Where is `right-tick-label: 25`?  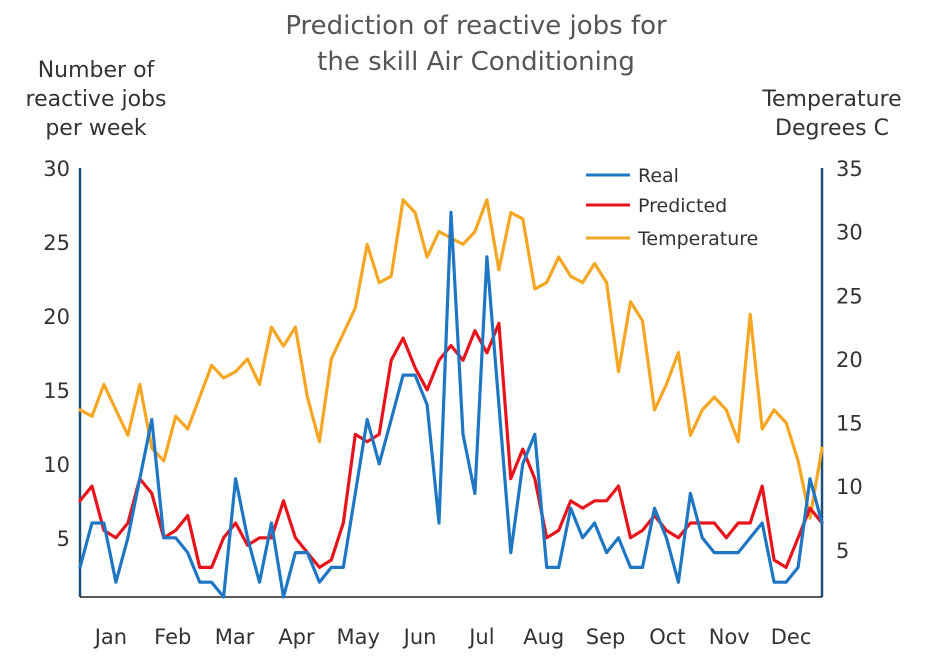 right-tick-label: 25 is located at coordinates (849, 296).